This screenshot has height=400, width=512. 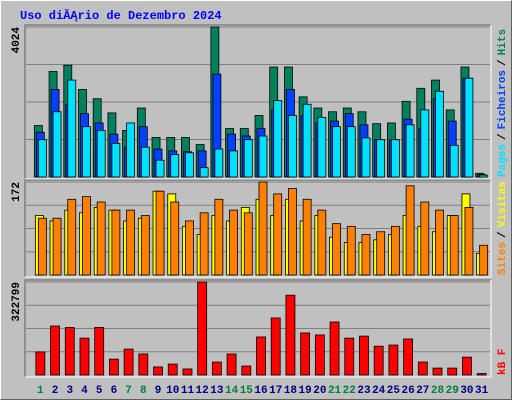 What do you see at coordinates (40, 391) in the screenshot?
I see `x-tick-label: 1` at bounding box center [40, 391].